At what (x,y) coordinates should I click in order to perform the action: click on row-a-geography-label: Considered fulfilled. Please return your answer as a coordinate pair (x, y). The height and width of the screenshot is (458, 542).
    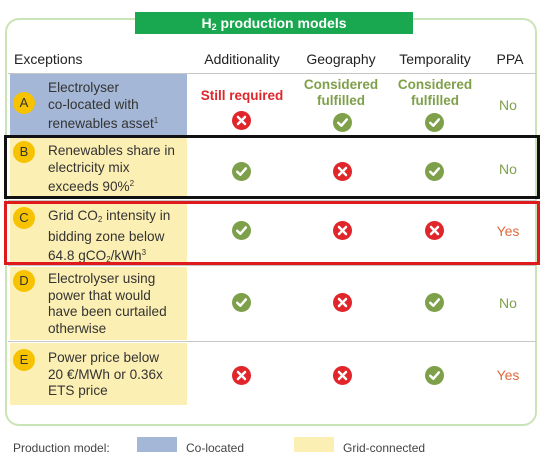
    Looking at the image, I should click on (341, 92).